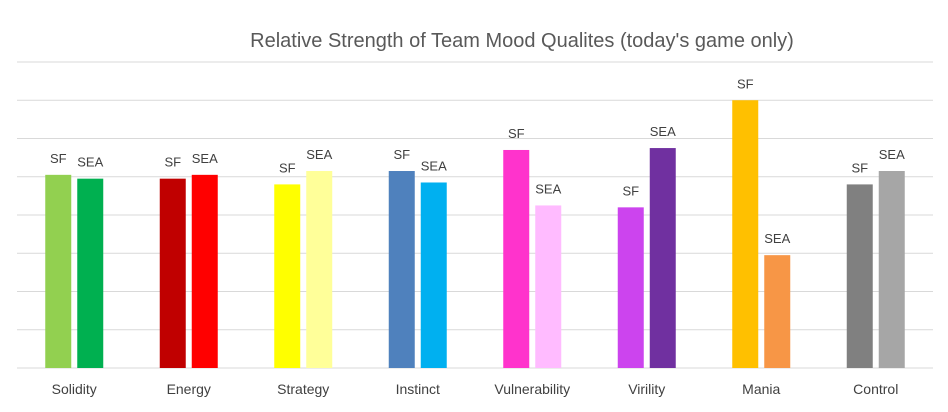  Describe the element at coordinates (58, 158) in the screenshot. I see `bar-label-solidity-sf: SF` at that location.